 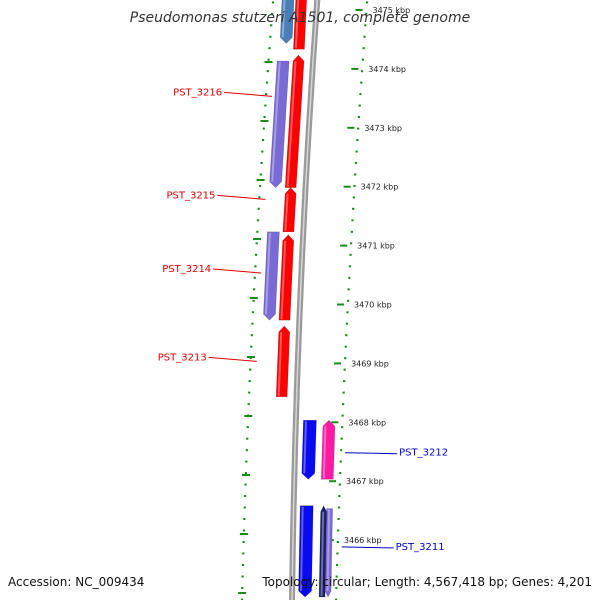 What do you see at coordinates (420, 547) in the screenshot?
I see `gene-label: PST_3211` at bounding box center [420, 547].